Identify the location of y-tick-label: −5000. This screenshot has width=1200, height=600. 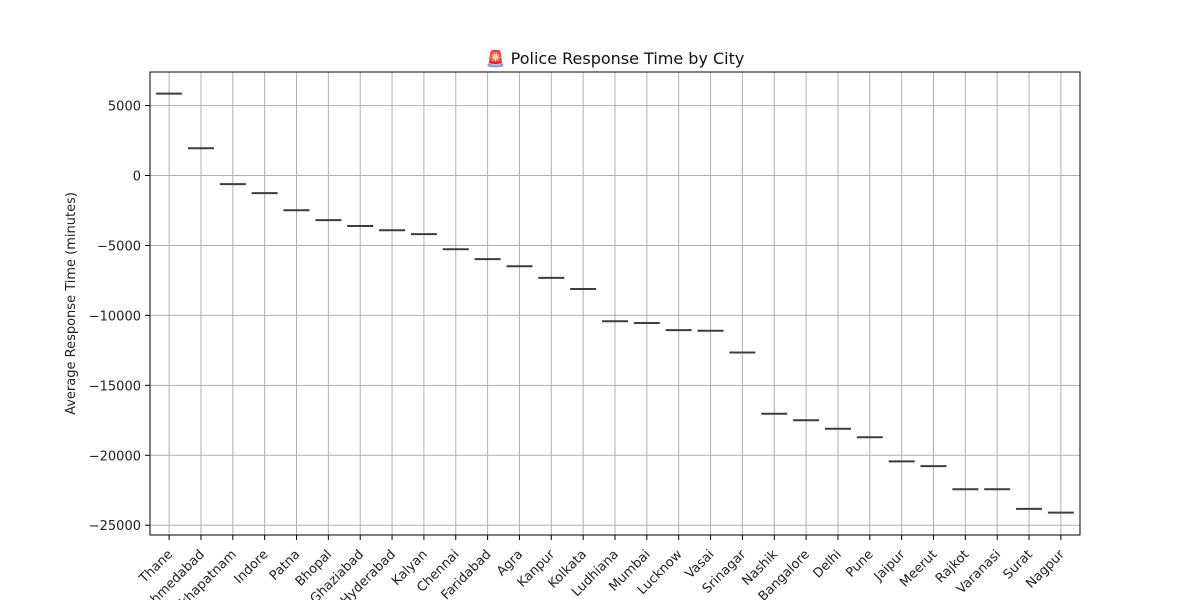
(119, 246).